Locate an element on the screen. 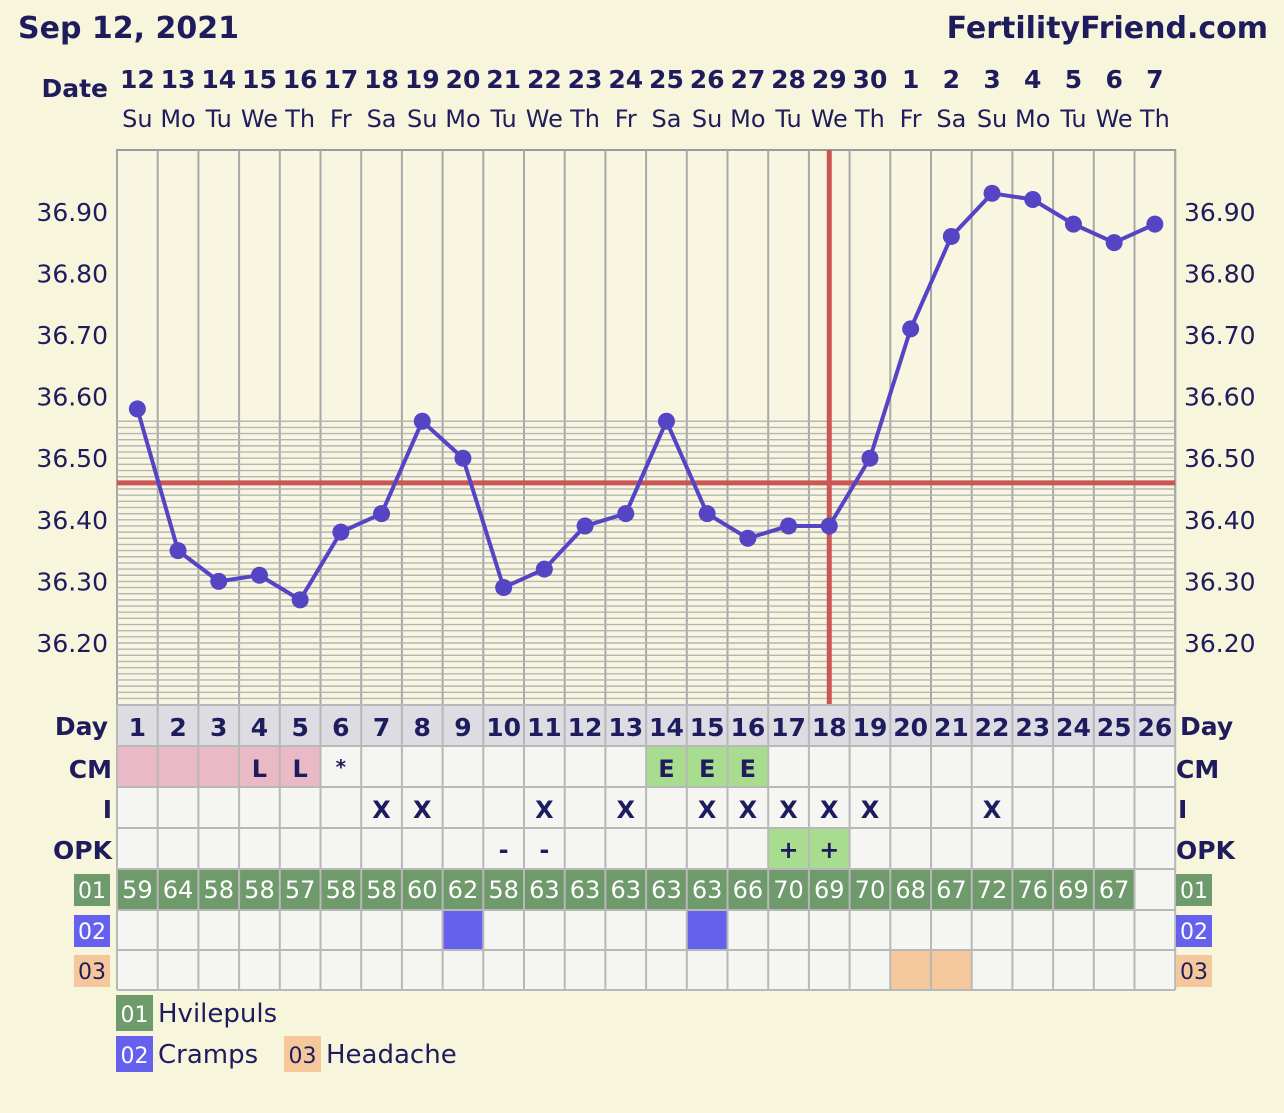  hvilepuls-value: 63 is located at coordinates (625, 890).